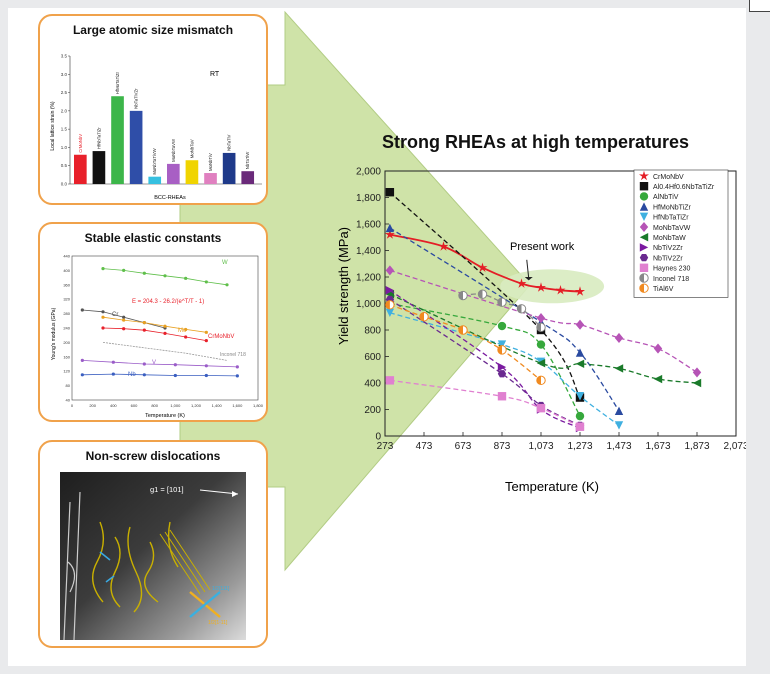  Describe the element at coordinates (247, 160) in the screenshot. I see `bar-label: NbTaTiW` at that location.